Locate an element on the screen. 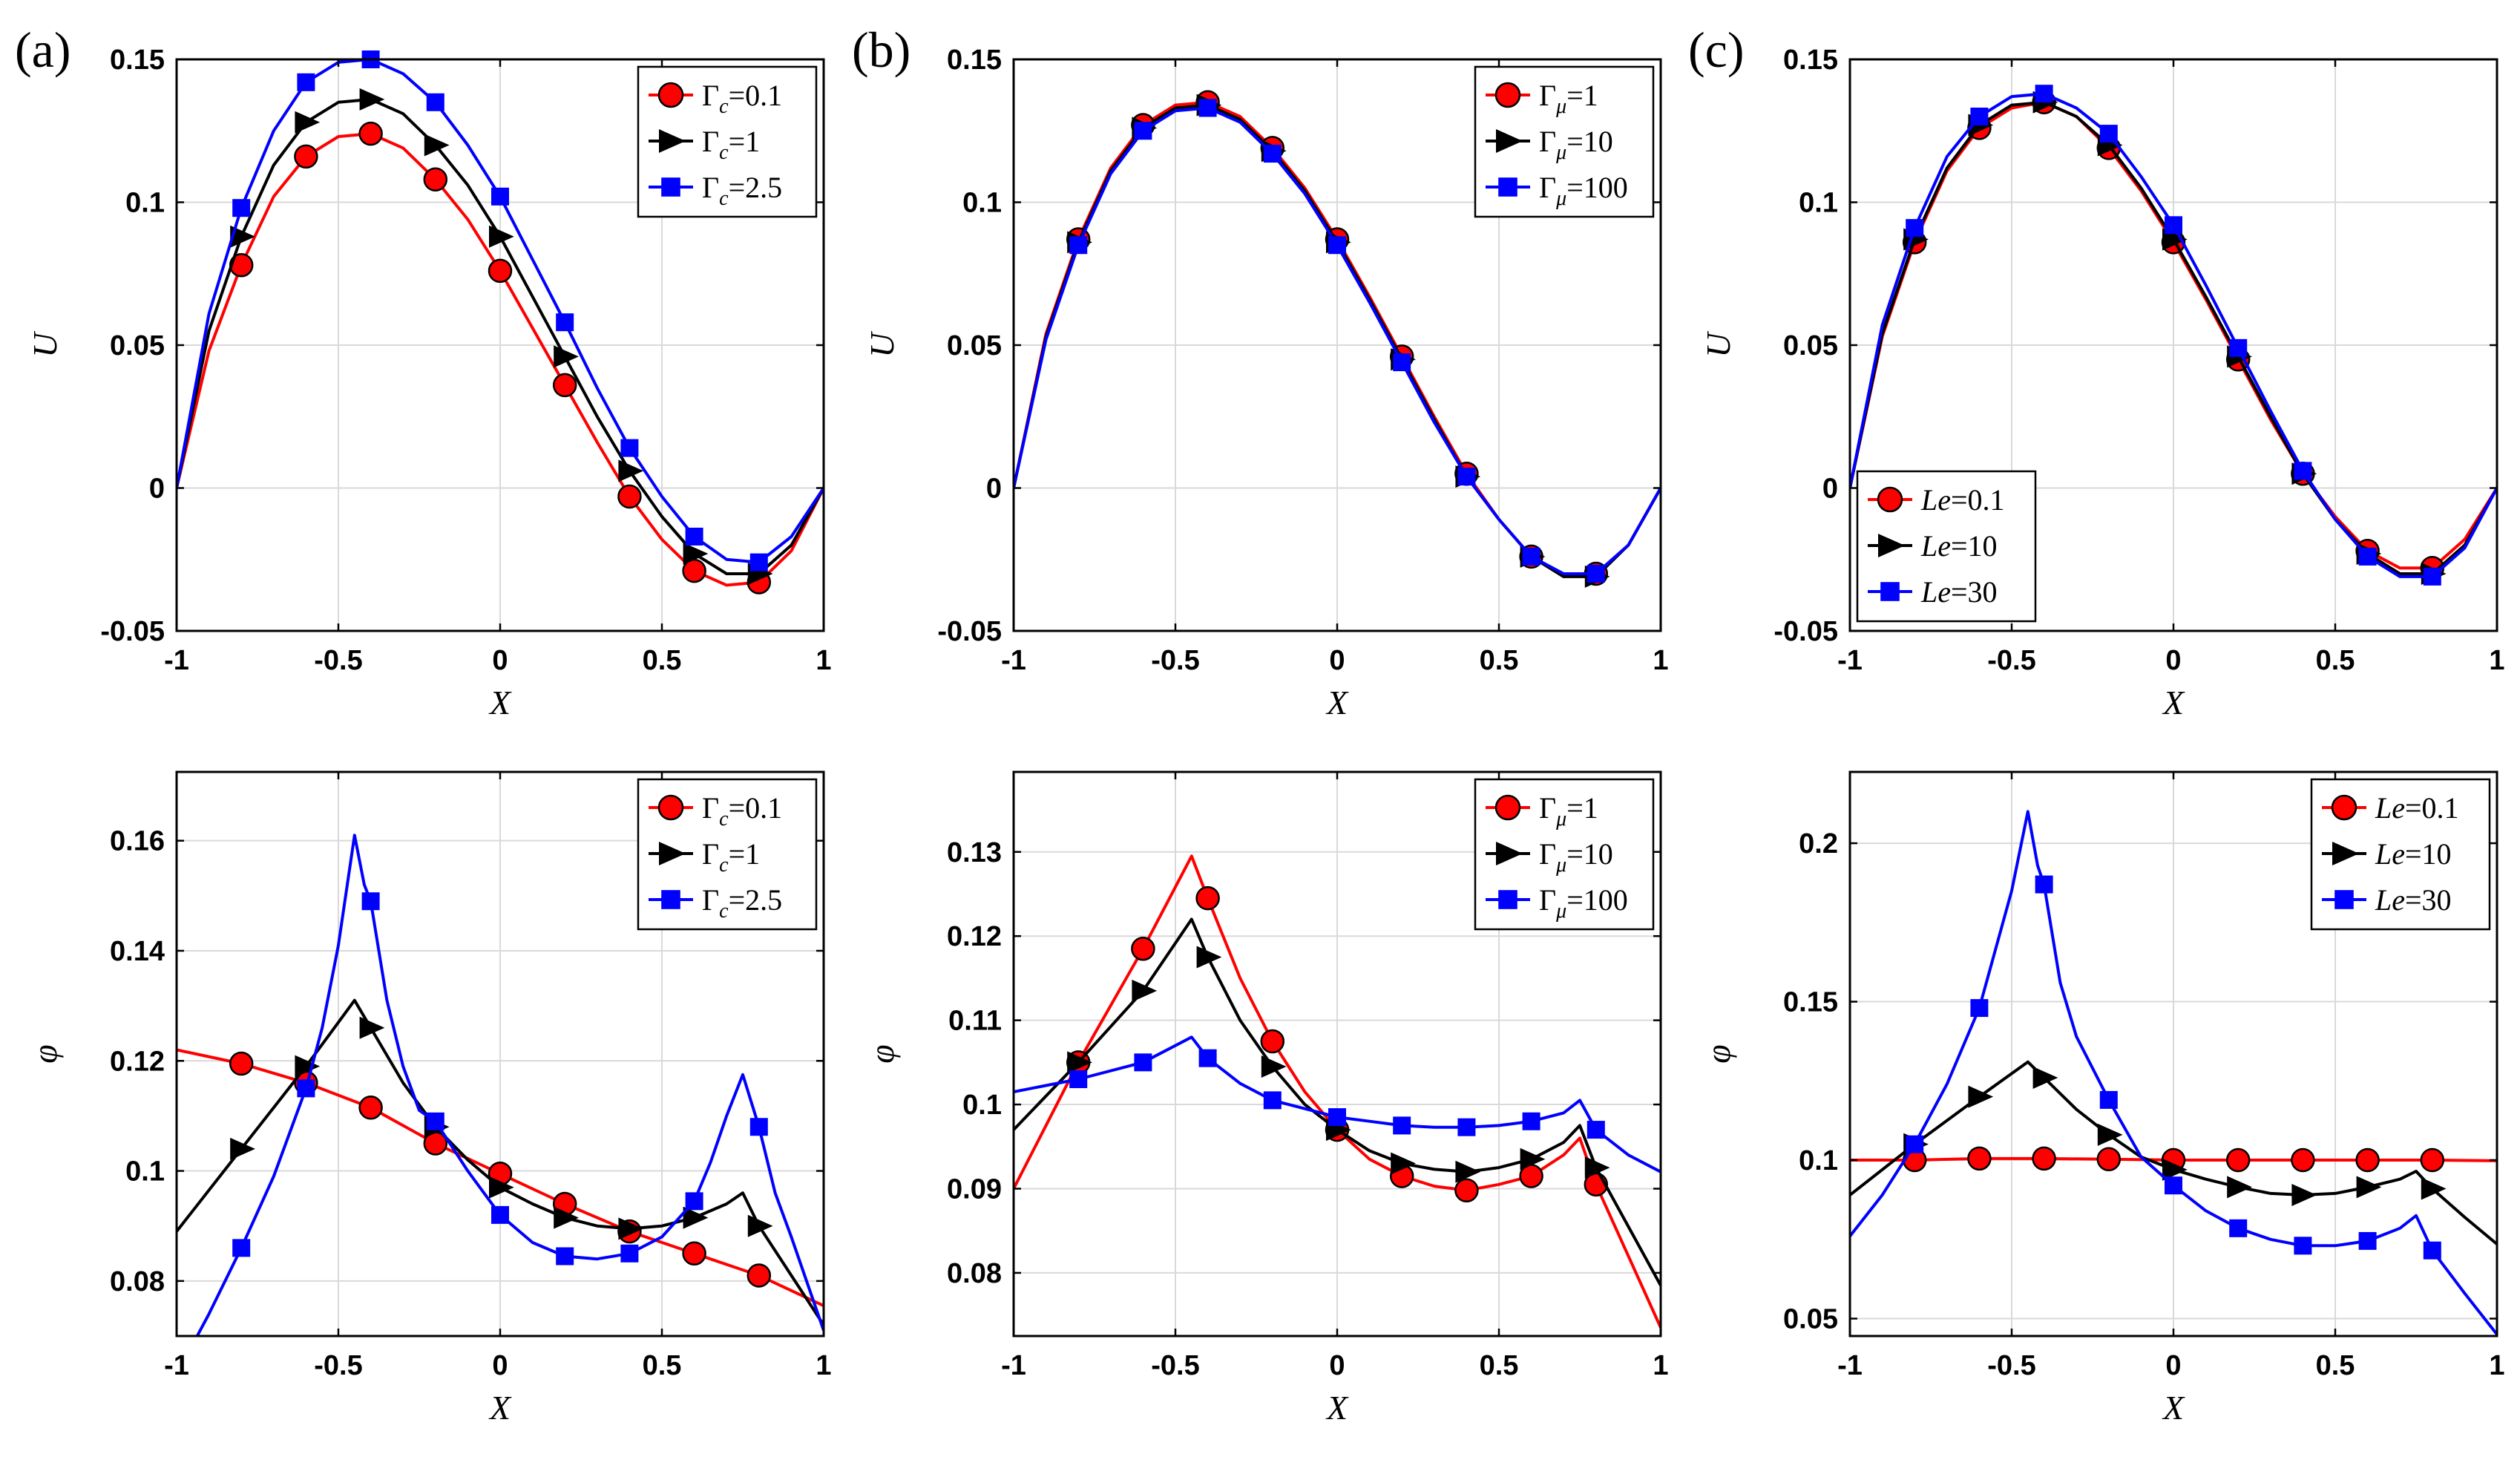  y-tick-label-0: 0.08 is located at coordinates (138, 1282).